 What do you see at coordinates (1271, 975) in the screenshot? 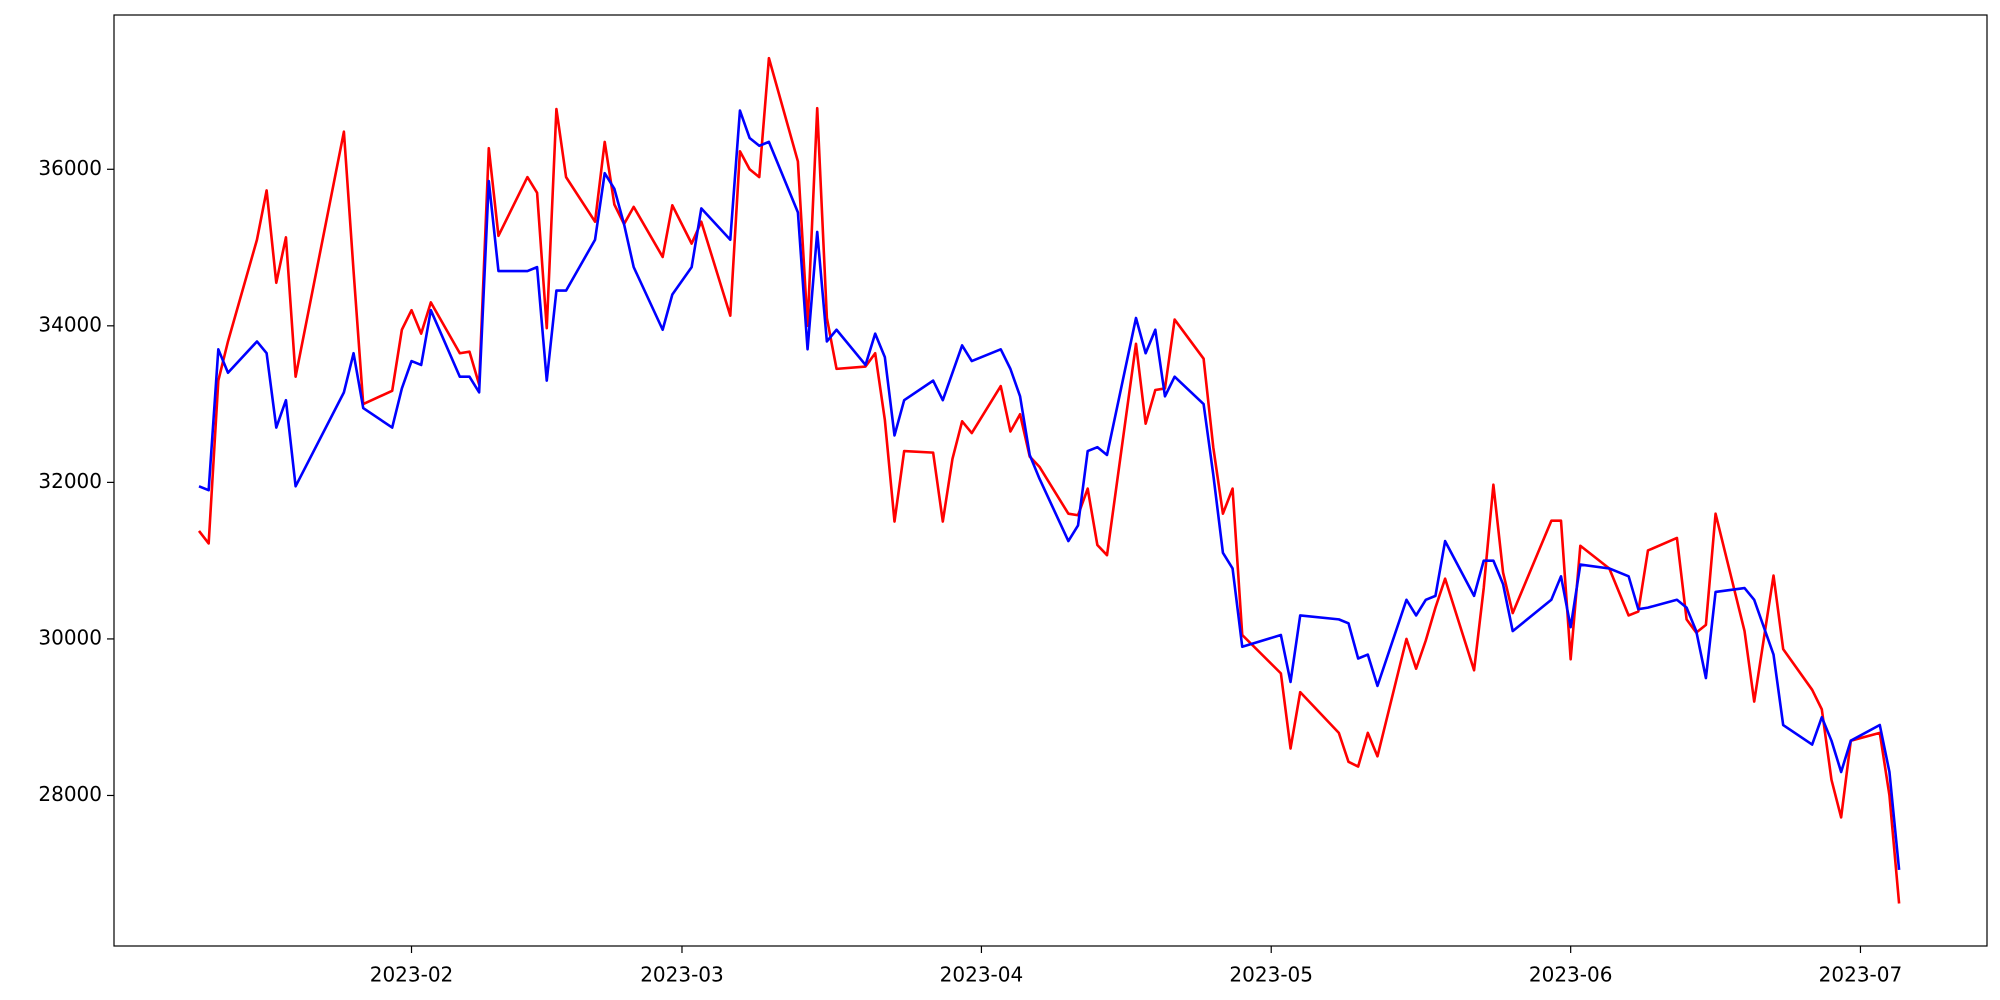
I see `x-tick-label: 2023-05` at bounding box center [1271, 975].